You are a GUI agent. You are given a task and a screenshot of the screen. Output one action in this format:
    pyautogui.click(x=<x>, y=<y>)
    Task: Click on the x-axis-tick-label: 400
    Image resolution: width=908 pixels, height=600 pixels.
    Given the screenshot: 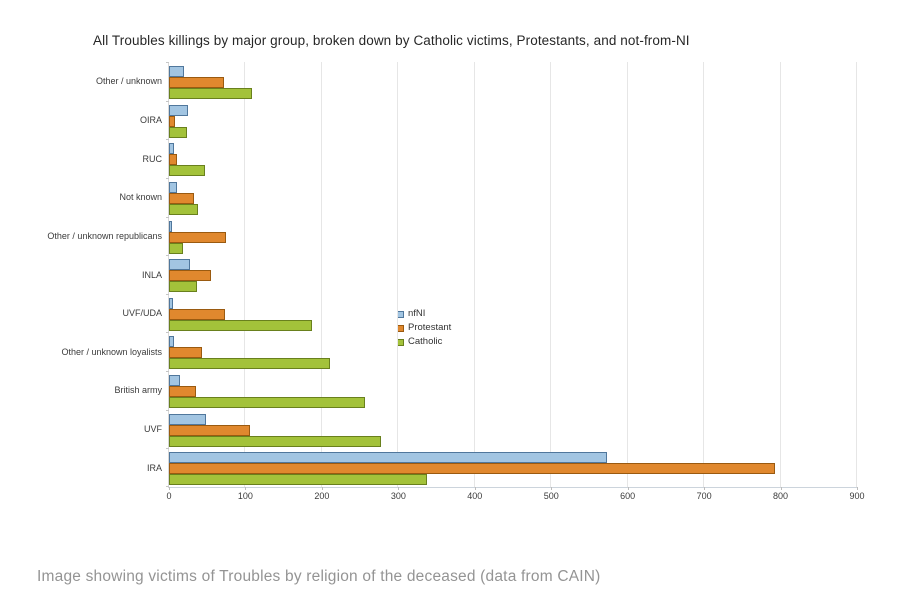 What is the action you would take?
    pyautogui.click(x=475, y=496)
    